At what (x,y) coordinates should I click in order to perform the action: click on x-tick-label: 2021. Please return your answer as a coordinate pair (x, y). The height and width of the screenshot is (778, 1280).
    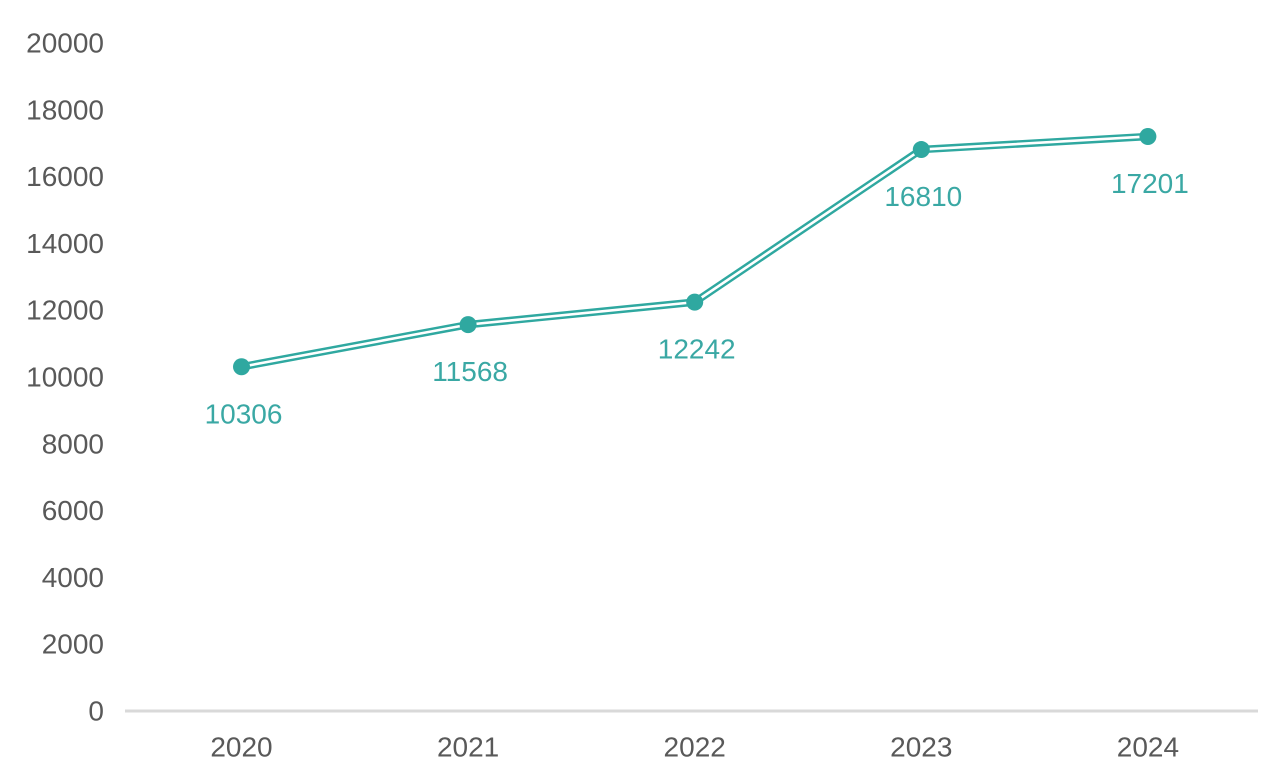
    Looking at the image, I should click on (468, 747).